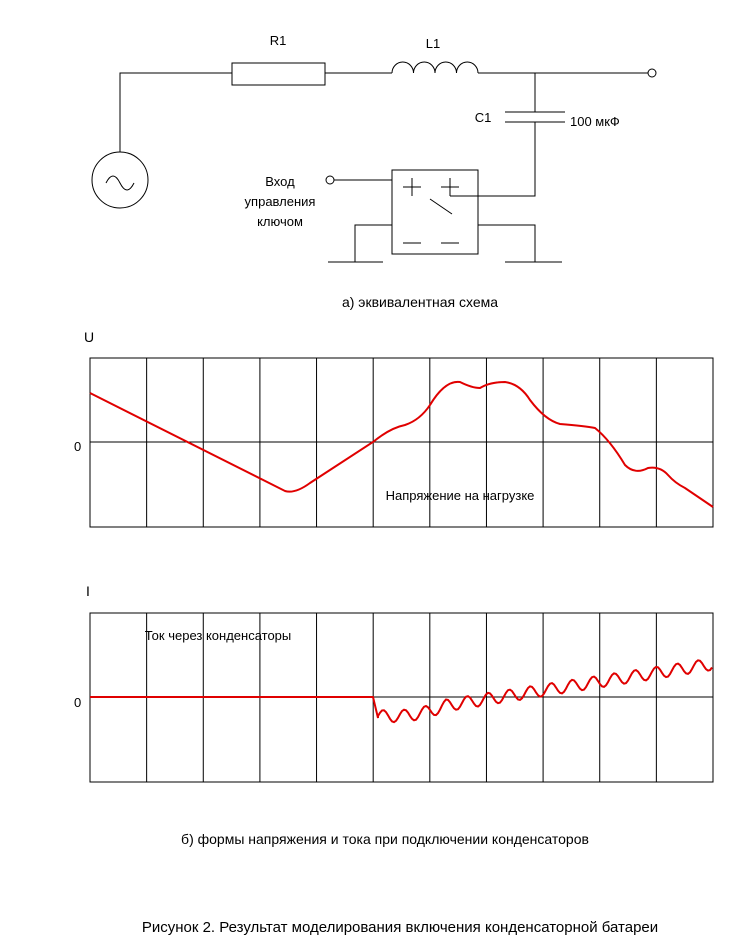 The image size is (736, 950). What do you see at coordinates (278, 40) in the screenshot?
I see `label: R1` at bounding box center [278, 40].